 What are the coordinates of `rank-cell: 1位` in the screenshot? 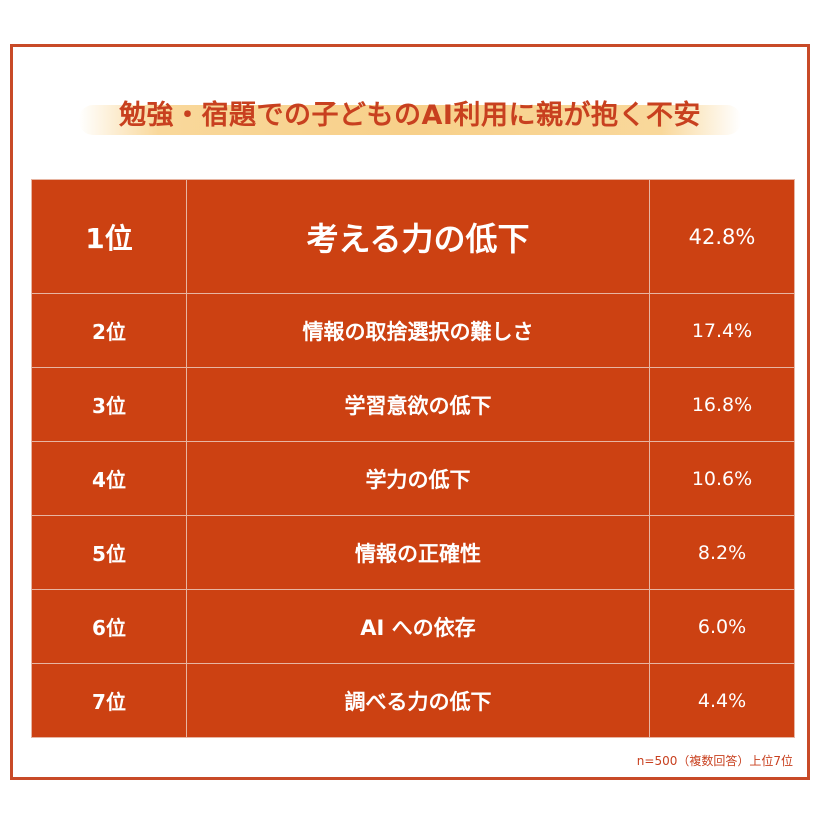 It's located at (109, 236).